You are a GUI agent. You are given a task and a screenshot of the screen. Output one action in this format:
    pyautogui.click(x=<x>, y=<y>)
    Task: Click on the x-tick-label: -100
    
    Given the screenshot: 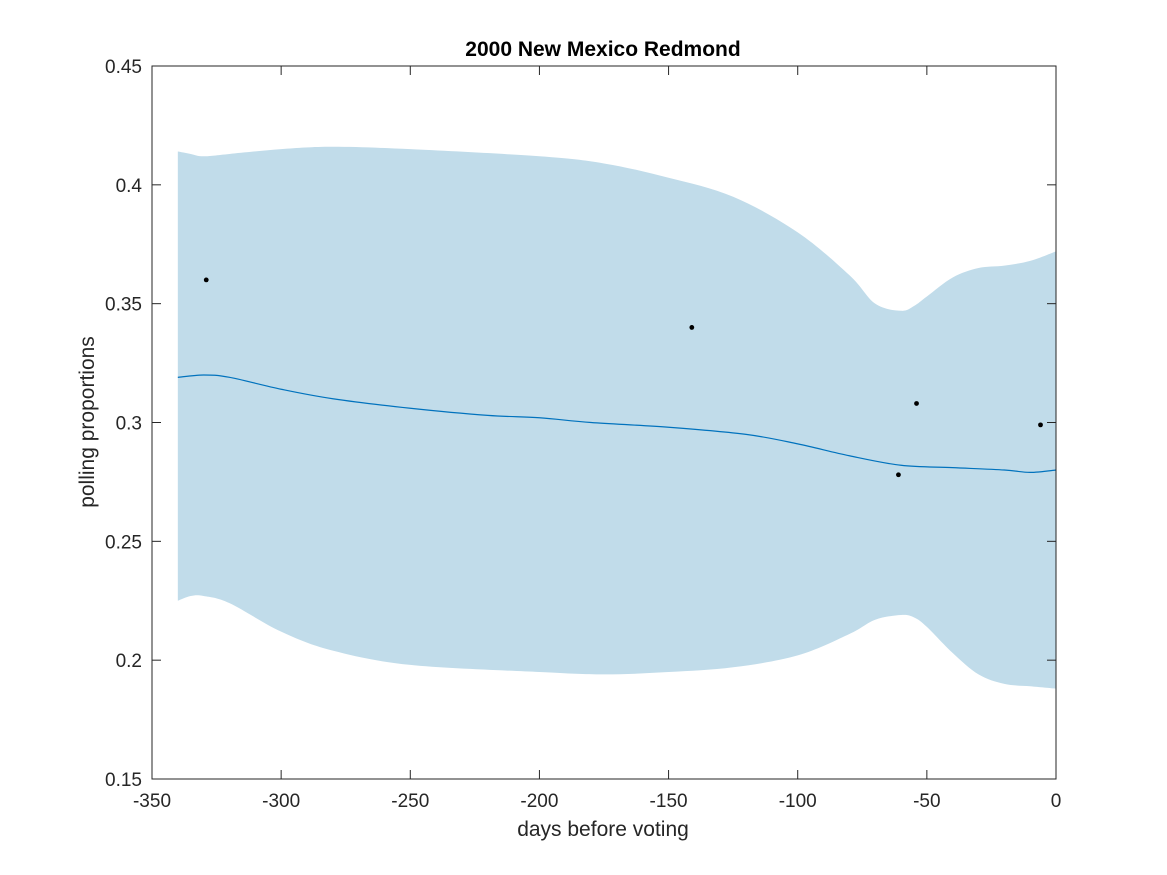 What is the action you would take?
    pyautogui.click(x=798, y=801)
    